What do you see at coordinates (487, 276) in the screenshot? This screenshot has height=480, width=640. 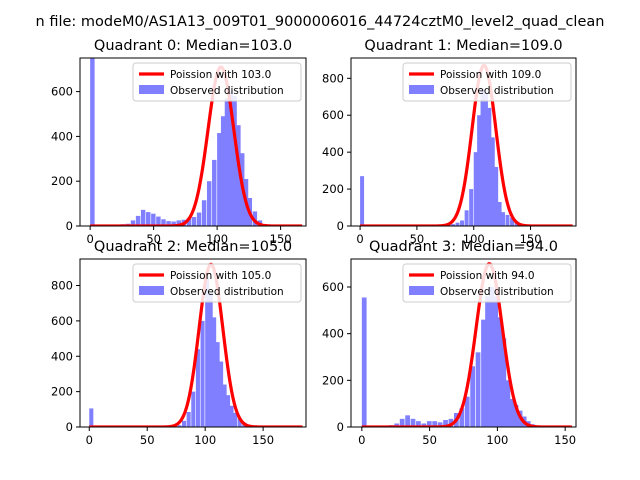 I see `legend-fit-label: Poission with 94.0` at bounding box center [487, 276].